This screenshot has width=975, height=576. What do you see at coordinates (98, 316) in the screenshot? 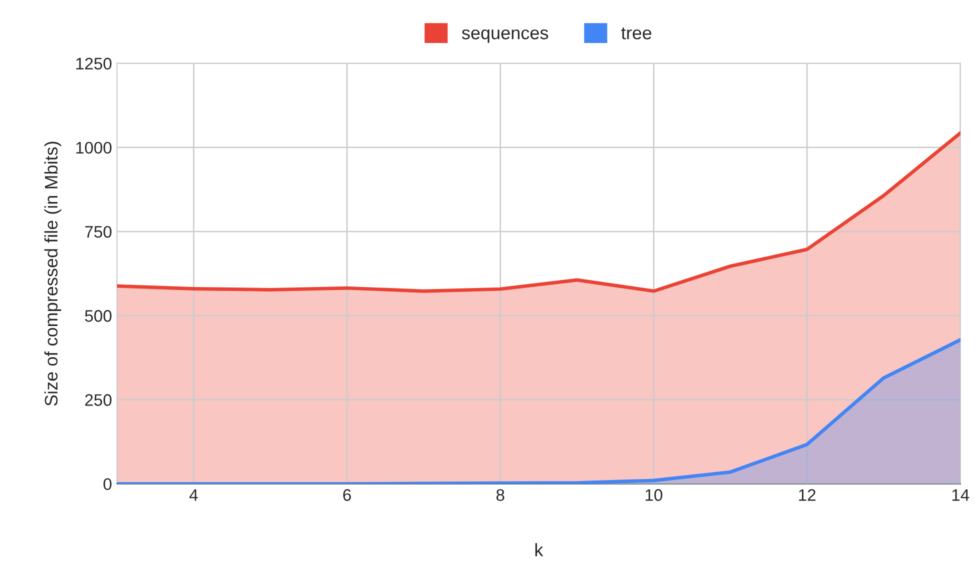
I see `y-tick-label: 500` at bounding box center [98, 316].